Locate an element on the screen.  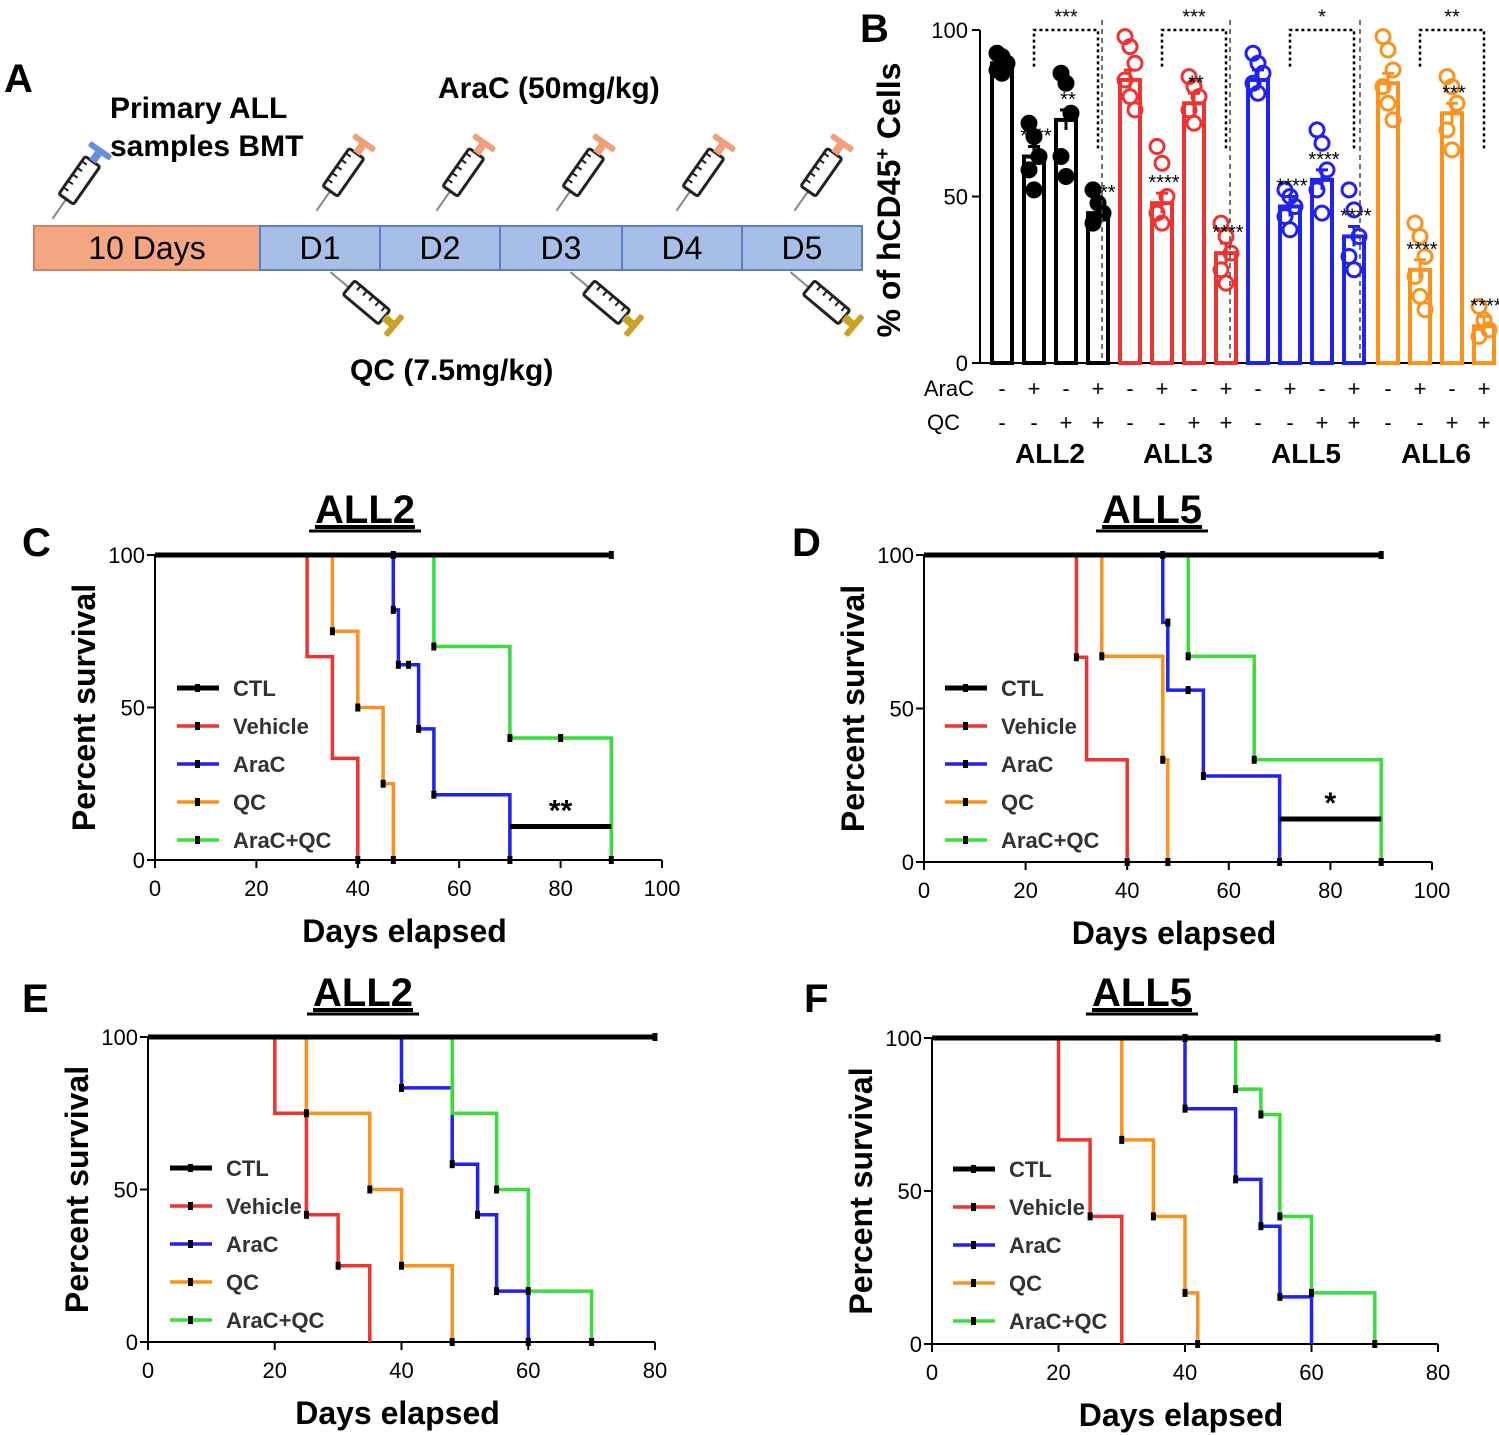
c-y-tick-label: 100 is located at coordinates (126, 555).